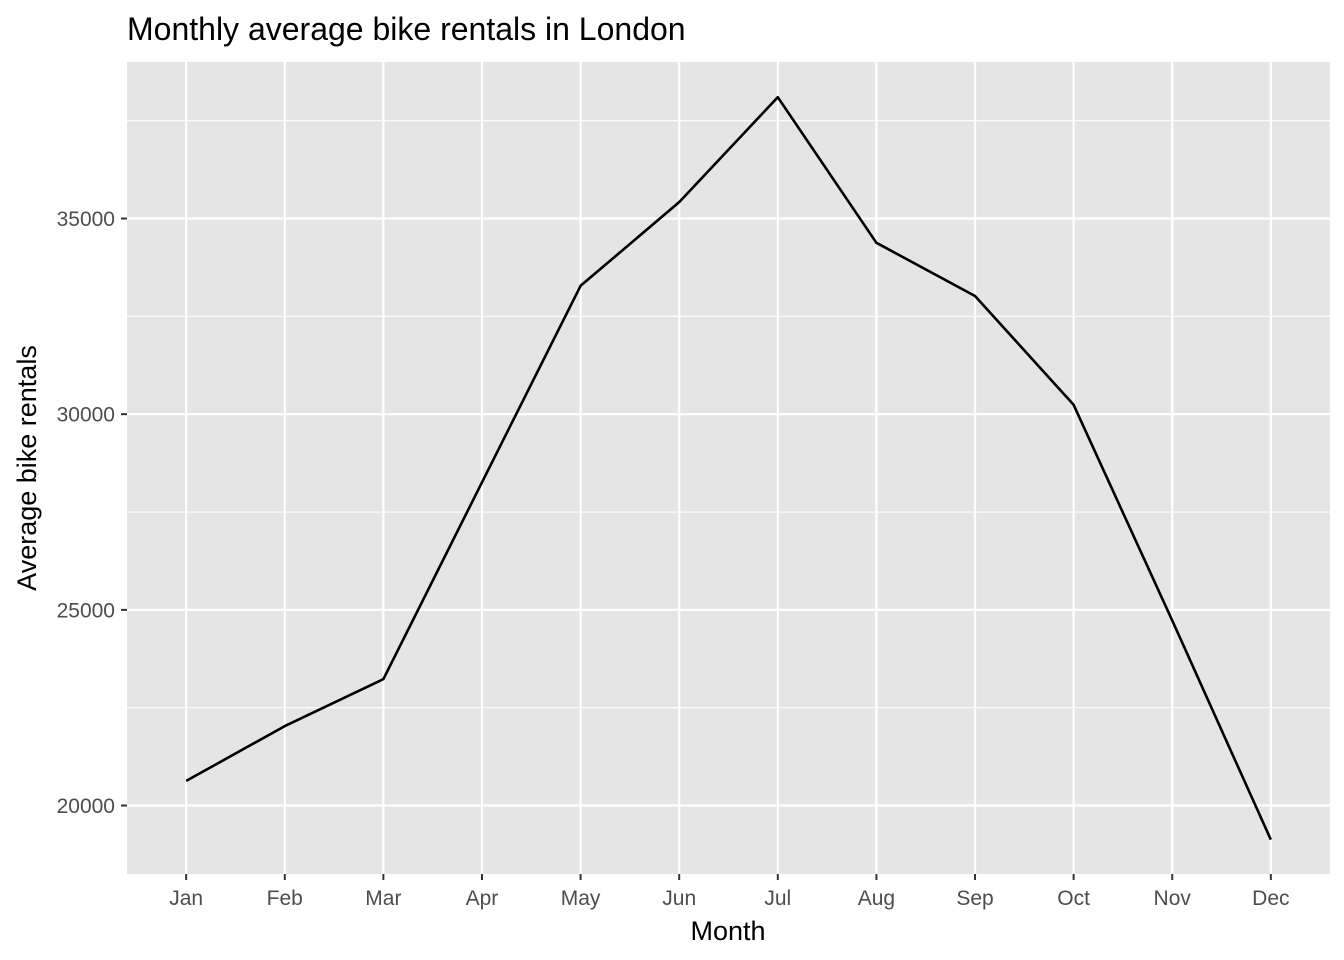  Describe the element at coordinates (86, 415) in the screenshot. I see `y-tick-label: 30000` at that location.